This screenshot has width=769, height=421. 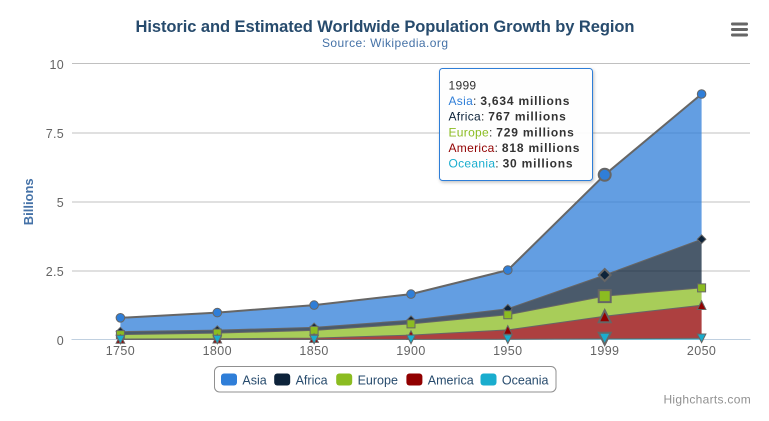 I want to click on svg-text: 1900, so click(x=410, y=351).